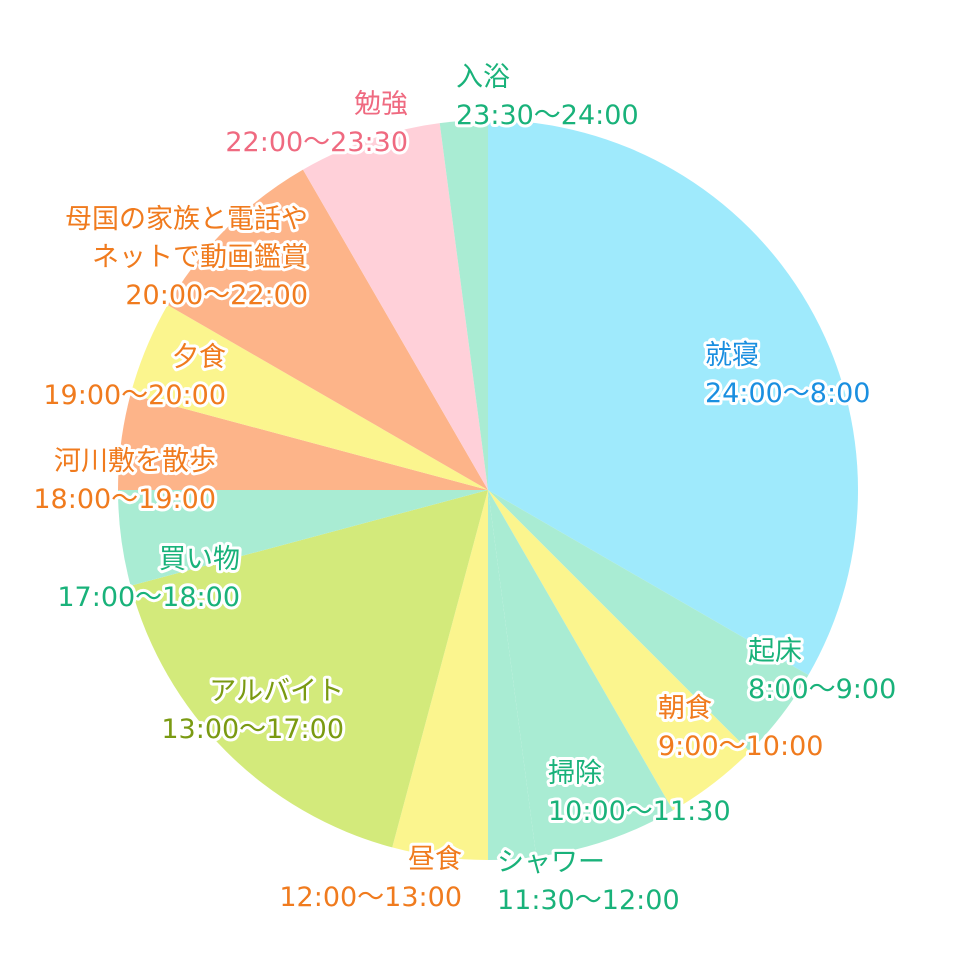  I want to click on slice-label-5: 昼食 12:00〜13:00, so click(370, 878).